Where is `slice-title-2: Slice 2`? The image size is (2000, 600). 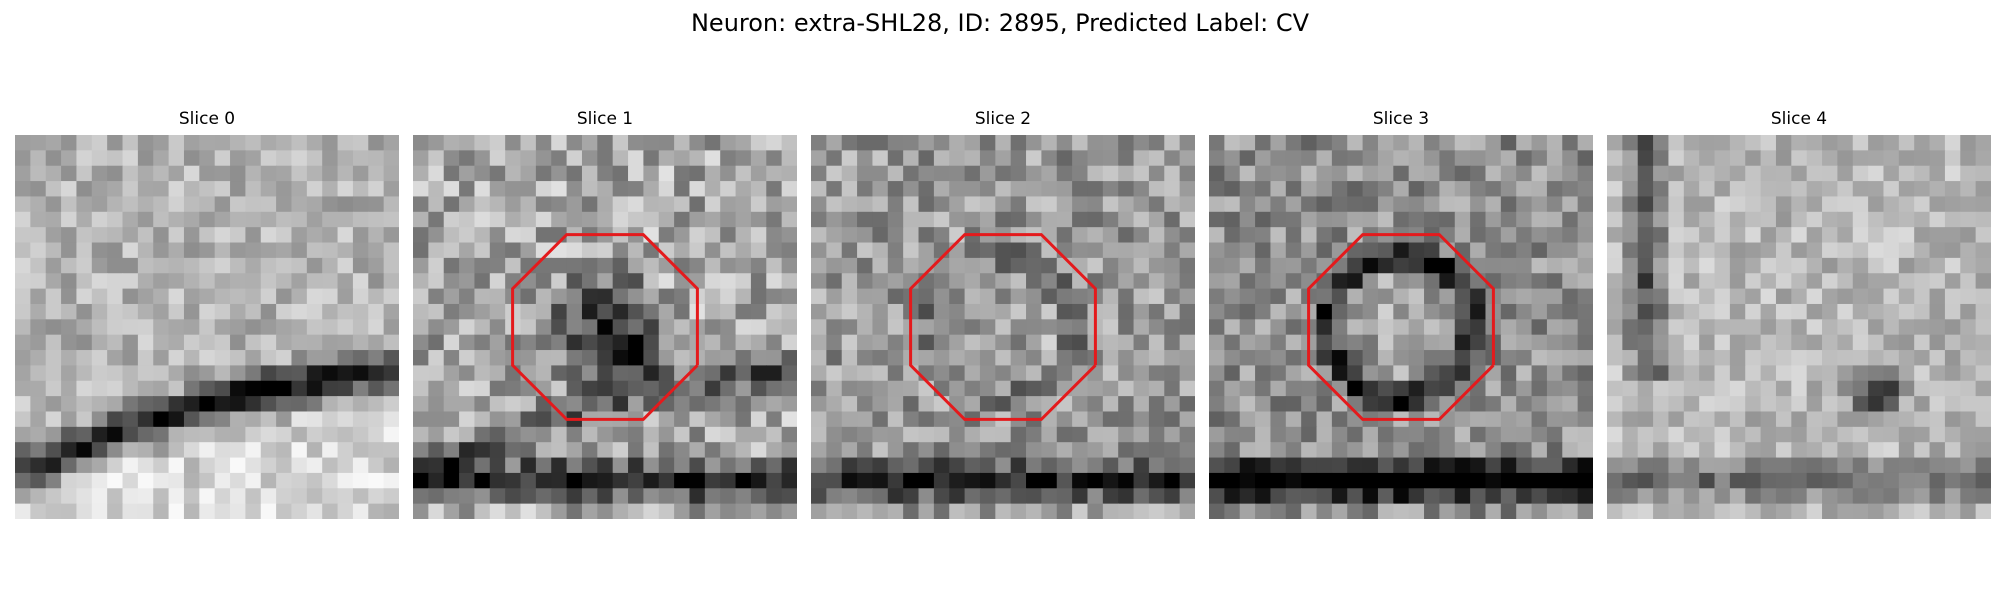
slice-title-2: Slice 2 is located at coordinates (1003, 119).